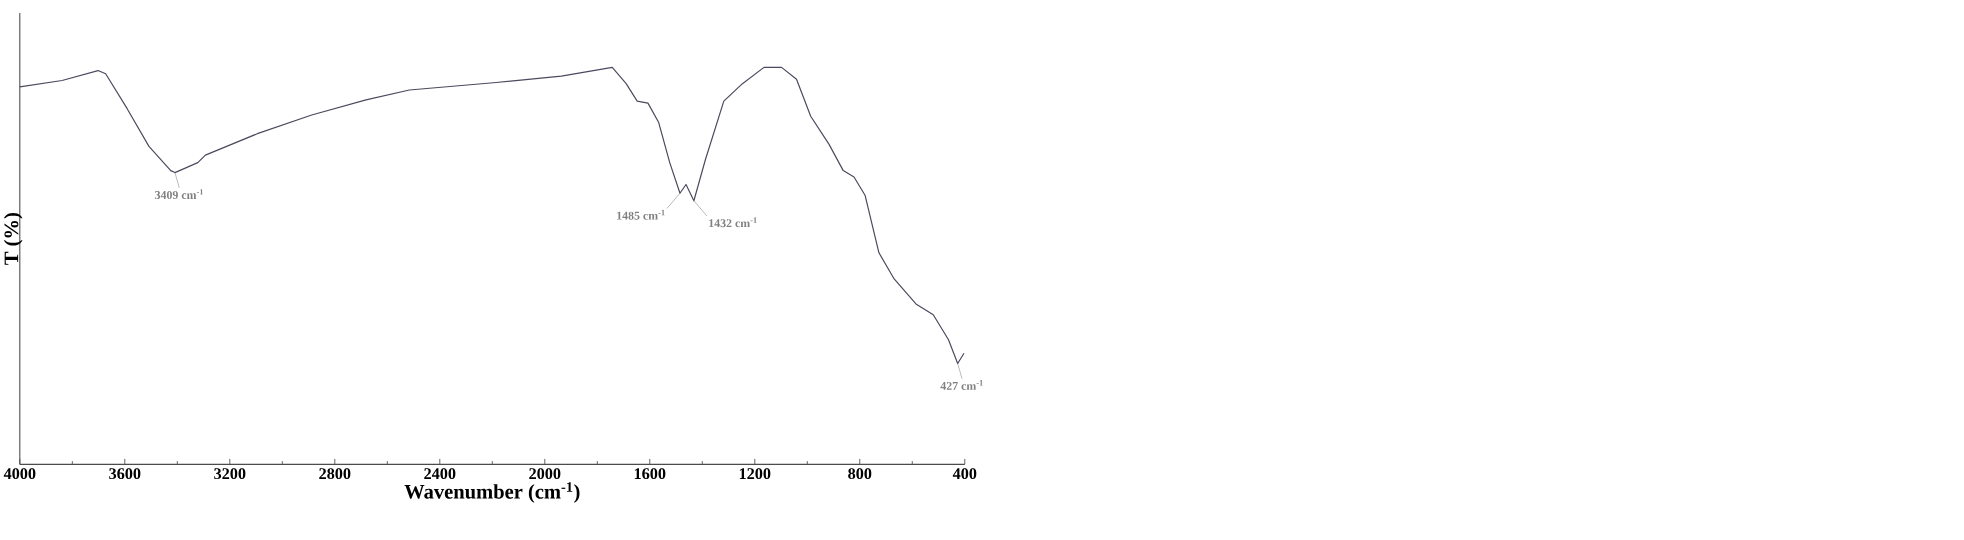 This screenshot has height=540, width=1964. I want to click on x-axis-title: Wavenumber (cm$^{-1}$), so click(492, 492).